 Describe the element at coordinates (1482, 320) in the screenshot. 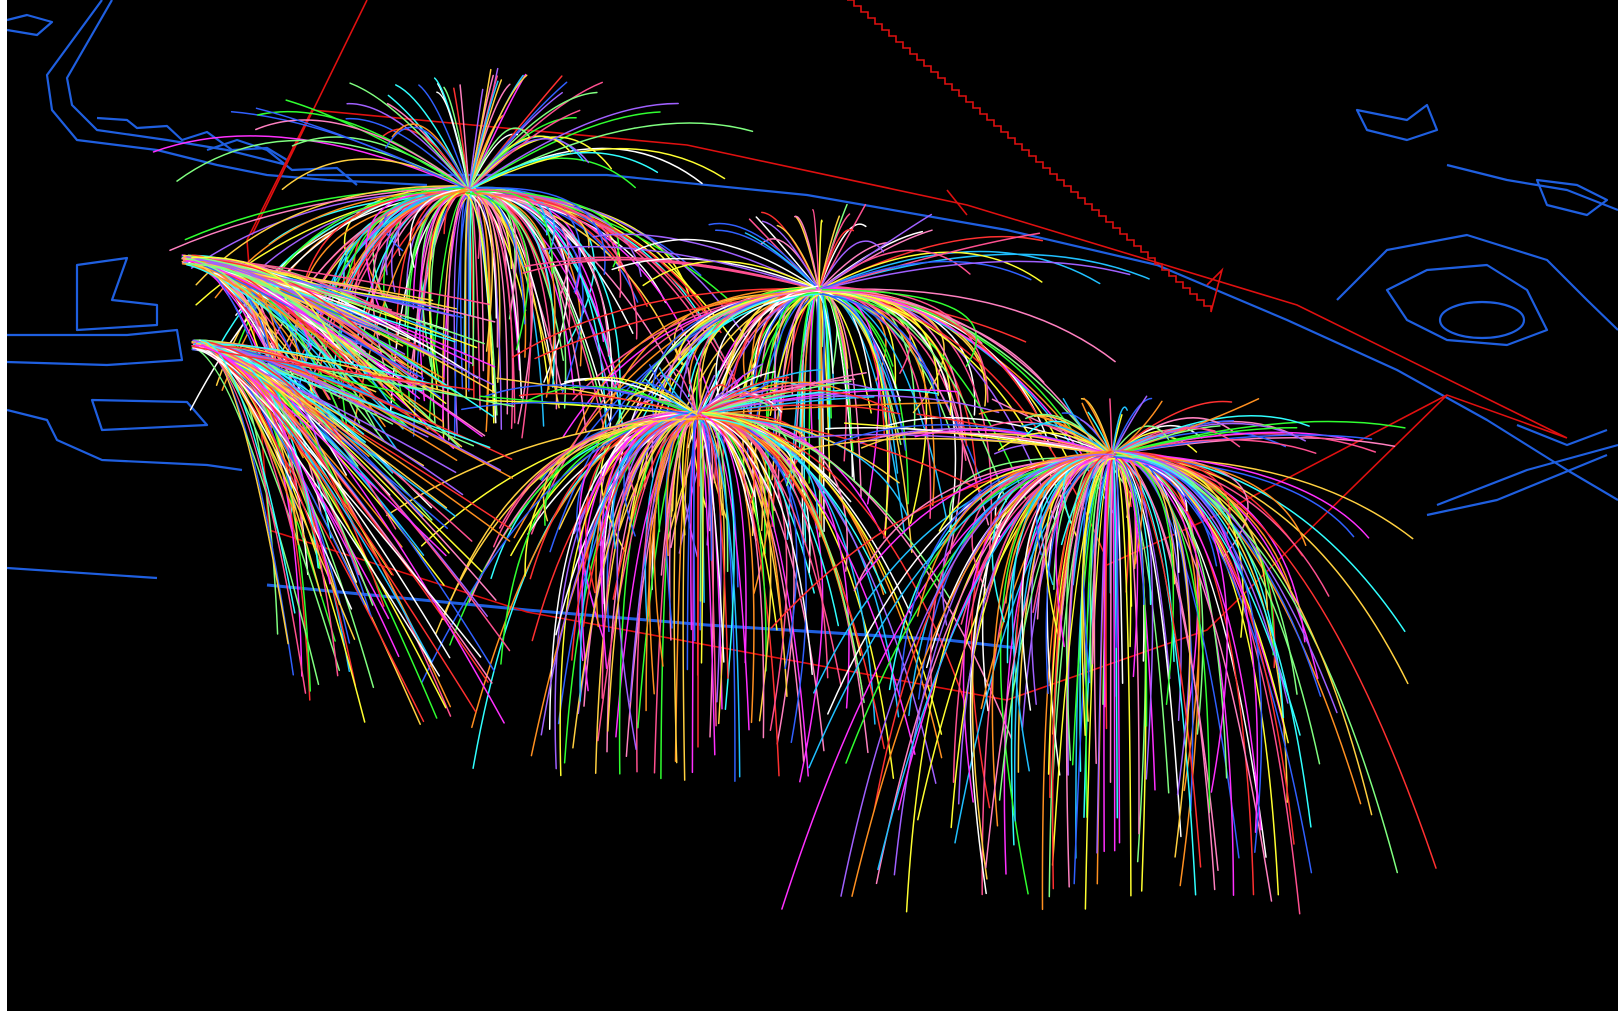

I see `site-outline-roundabout` at that location.